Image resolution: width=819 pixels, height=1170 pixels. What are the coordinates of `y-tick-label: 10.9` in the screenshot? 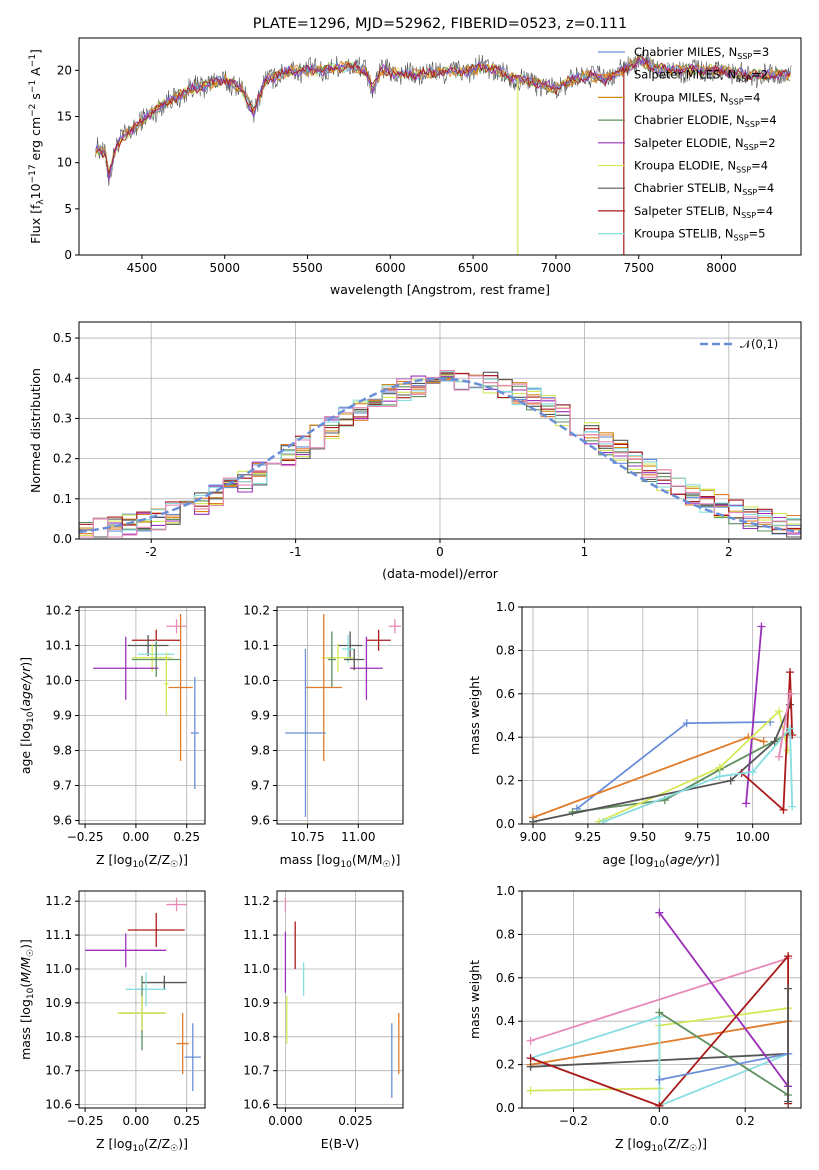 It's located at (58, 1003).